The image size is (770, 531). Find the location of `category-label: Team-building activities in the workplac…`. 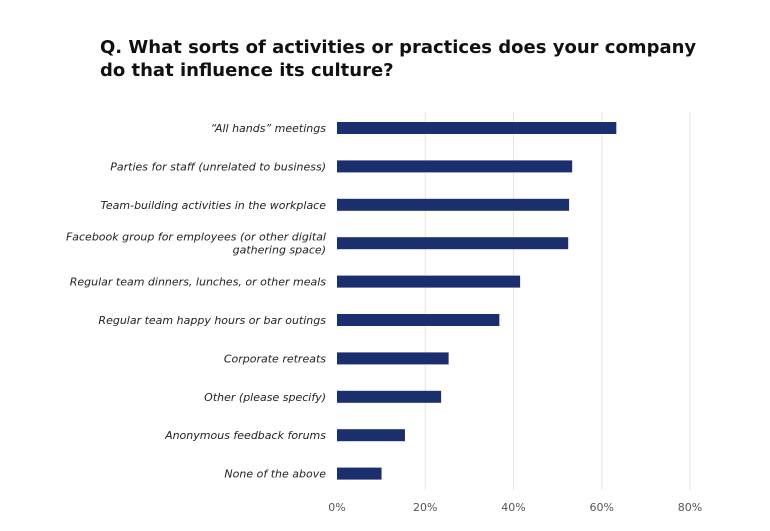

category-label: Team-building activities in the workplac… is located at coordinates (214, 205).